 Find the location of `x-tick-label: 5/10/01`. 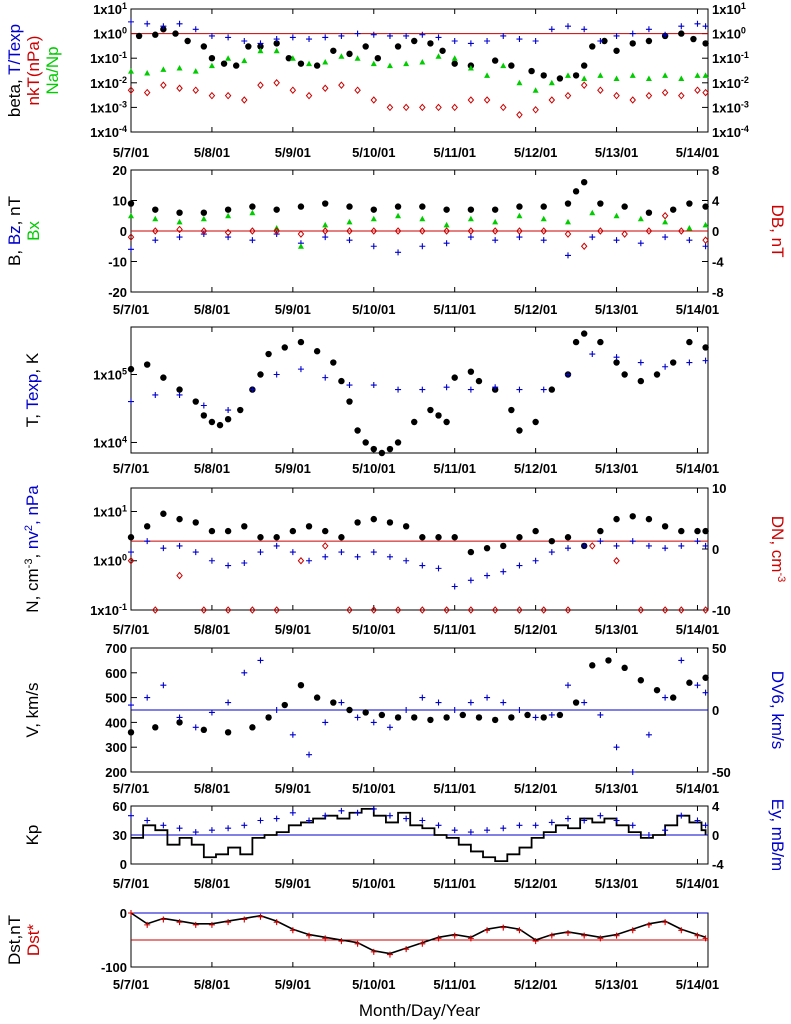

x-tick-label: 5/10/01 is located at coordinates (373, 309).